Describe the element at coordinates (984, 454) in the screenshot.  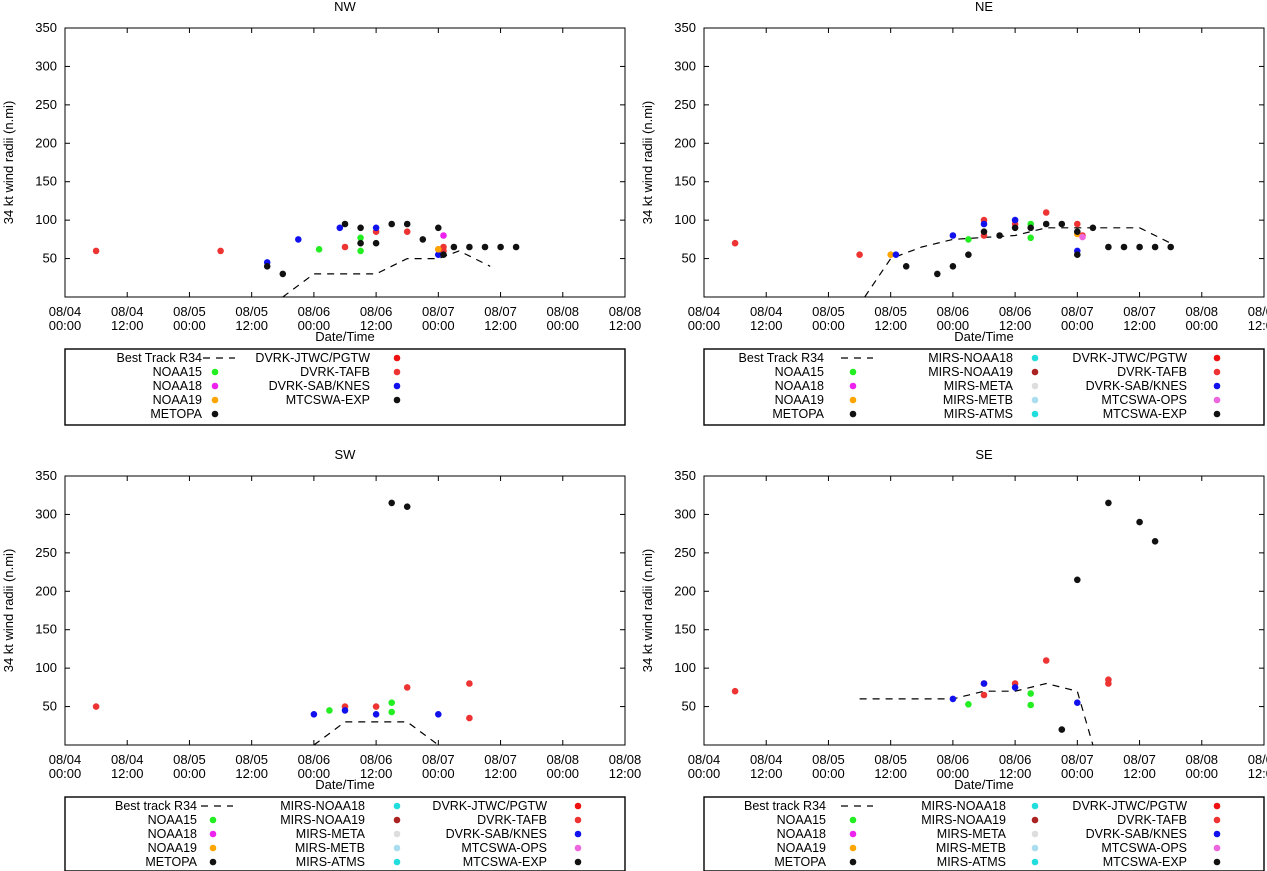
I see `chart-title: SE` at that location.